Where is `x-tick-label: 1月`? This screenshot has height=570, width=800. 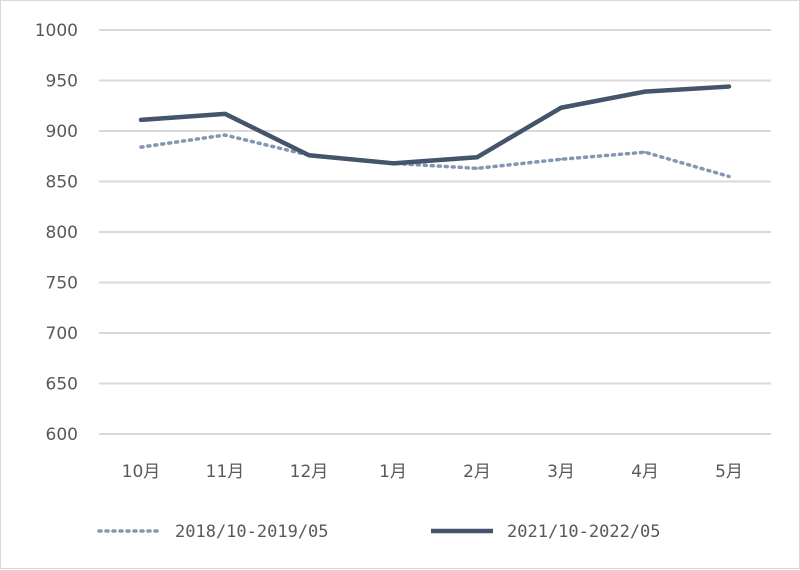
x-tick-label: 1月 is located at coordinates (393, 472).